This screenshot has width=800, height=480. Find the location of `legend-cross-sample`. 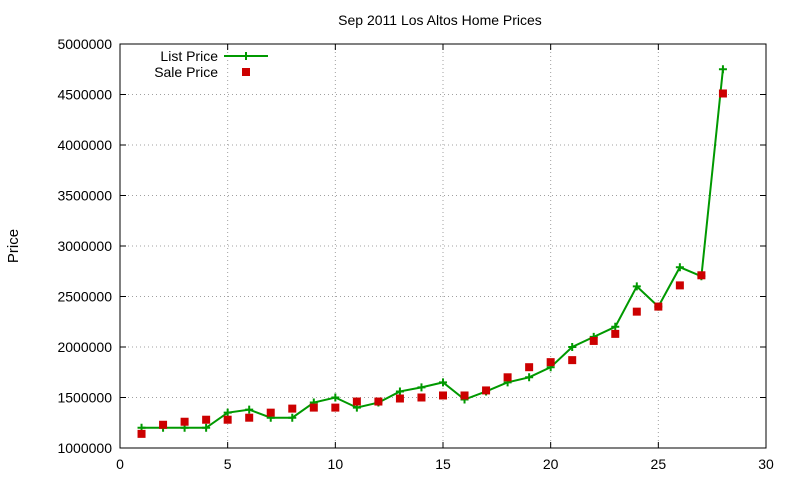

legend-cross-sample is located at coordinates (246, 56).